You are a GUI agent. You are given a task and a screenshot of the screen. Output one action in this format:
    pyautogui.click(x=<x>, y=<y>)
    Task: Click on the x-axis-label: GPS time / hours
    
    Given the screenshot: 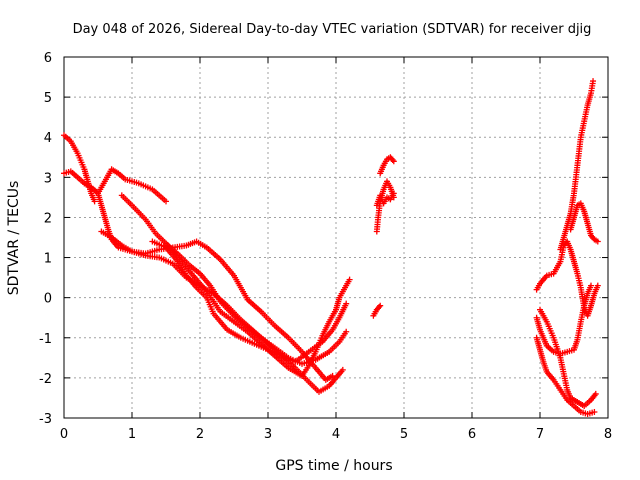 What is the action you would take?
    pyautogui.click(x=333, y=466)
    